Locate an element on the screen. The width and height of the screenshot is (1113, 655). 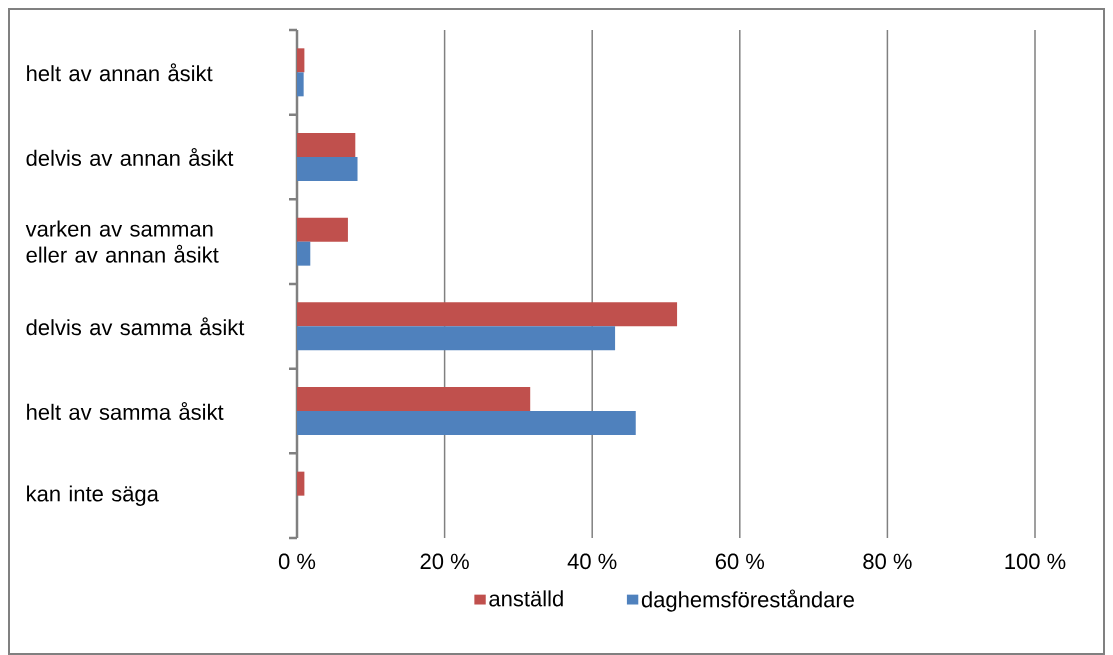
x-tick-label: 60 % is located at coordinates (740, 561).